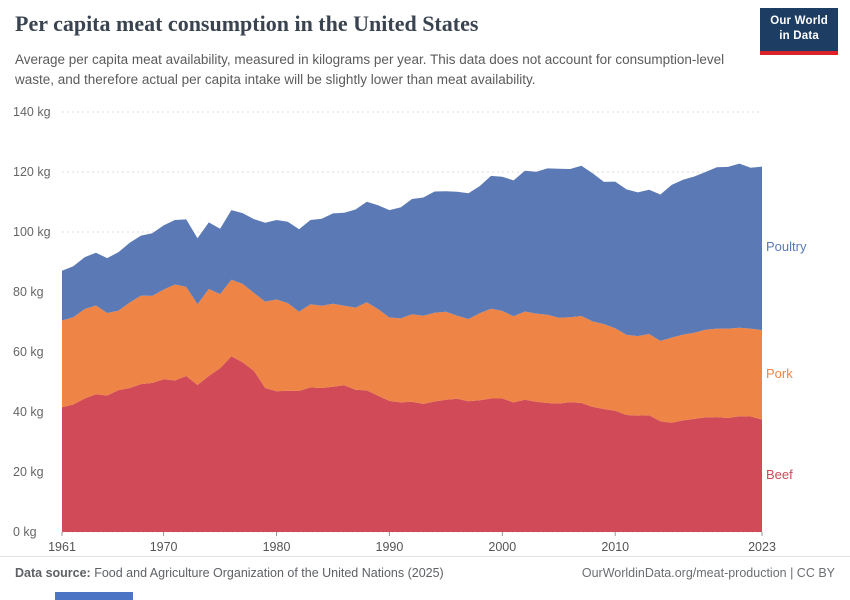 Image resolution: width=850 pixels, height=600 pixels. Describe the element at coordinates (615, 547) in the screenshot. I see `x-tick-label: 2010` at that location.